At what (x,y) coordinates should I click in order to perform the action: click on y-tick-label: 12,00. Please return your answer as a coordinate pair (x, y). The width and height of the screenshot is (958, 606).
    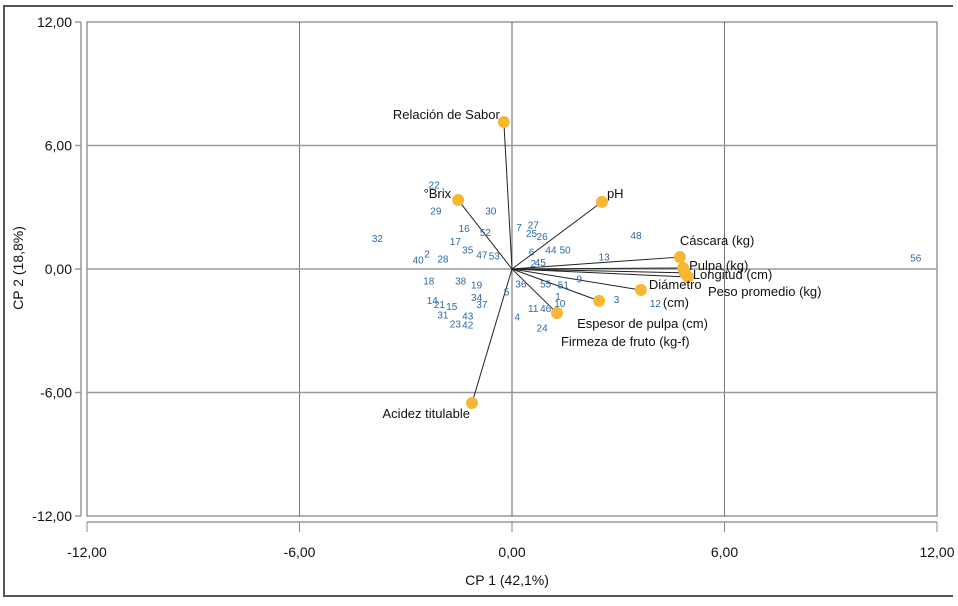
    Looking at the image, I should click on (54, 22).